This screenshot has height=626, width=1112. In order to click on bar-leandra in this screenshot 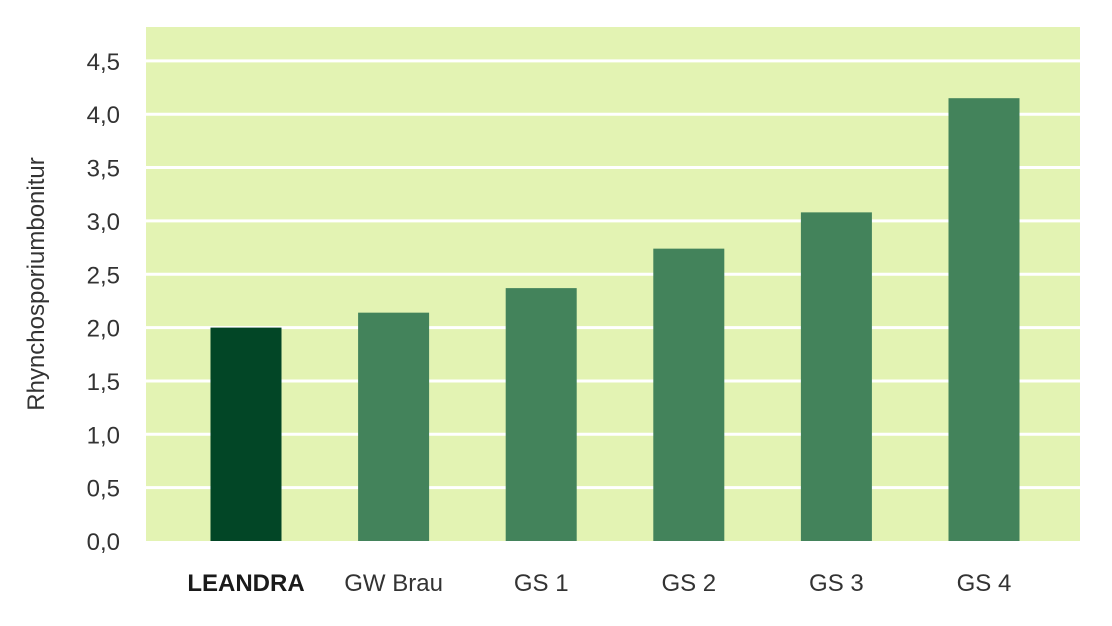, I will do `click(246, 434)`.